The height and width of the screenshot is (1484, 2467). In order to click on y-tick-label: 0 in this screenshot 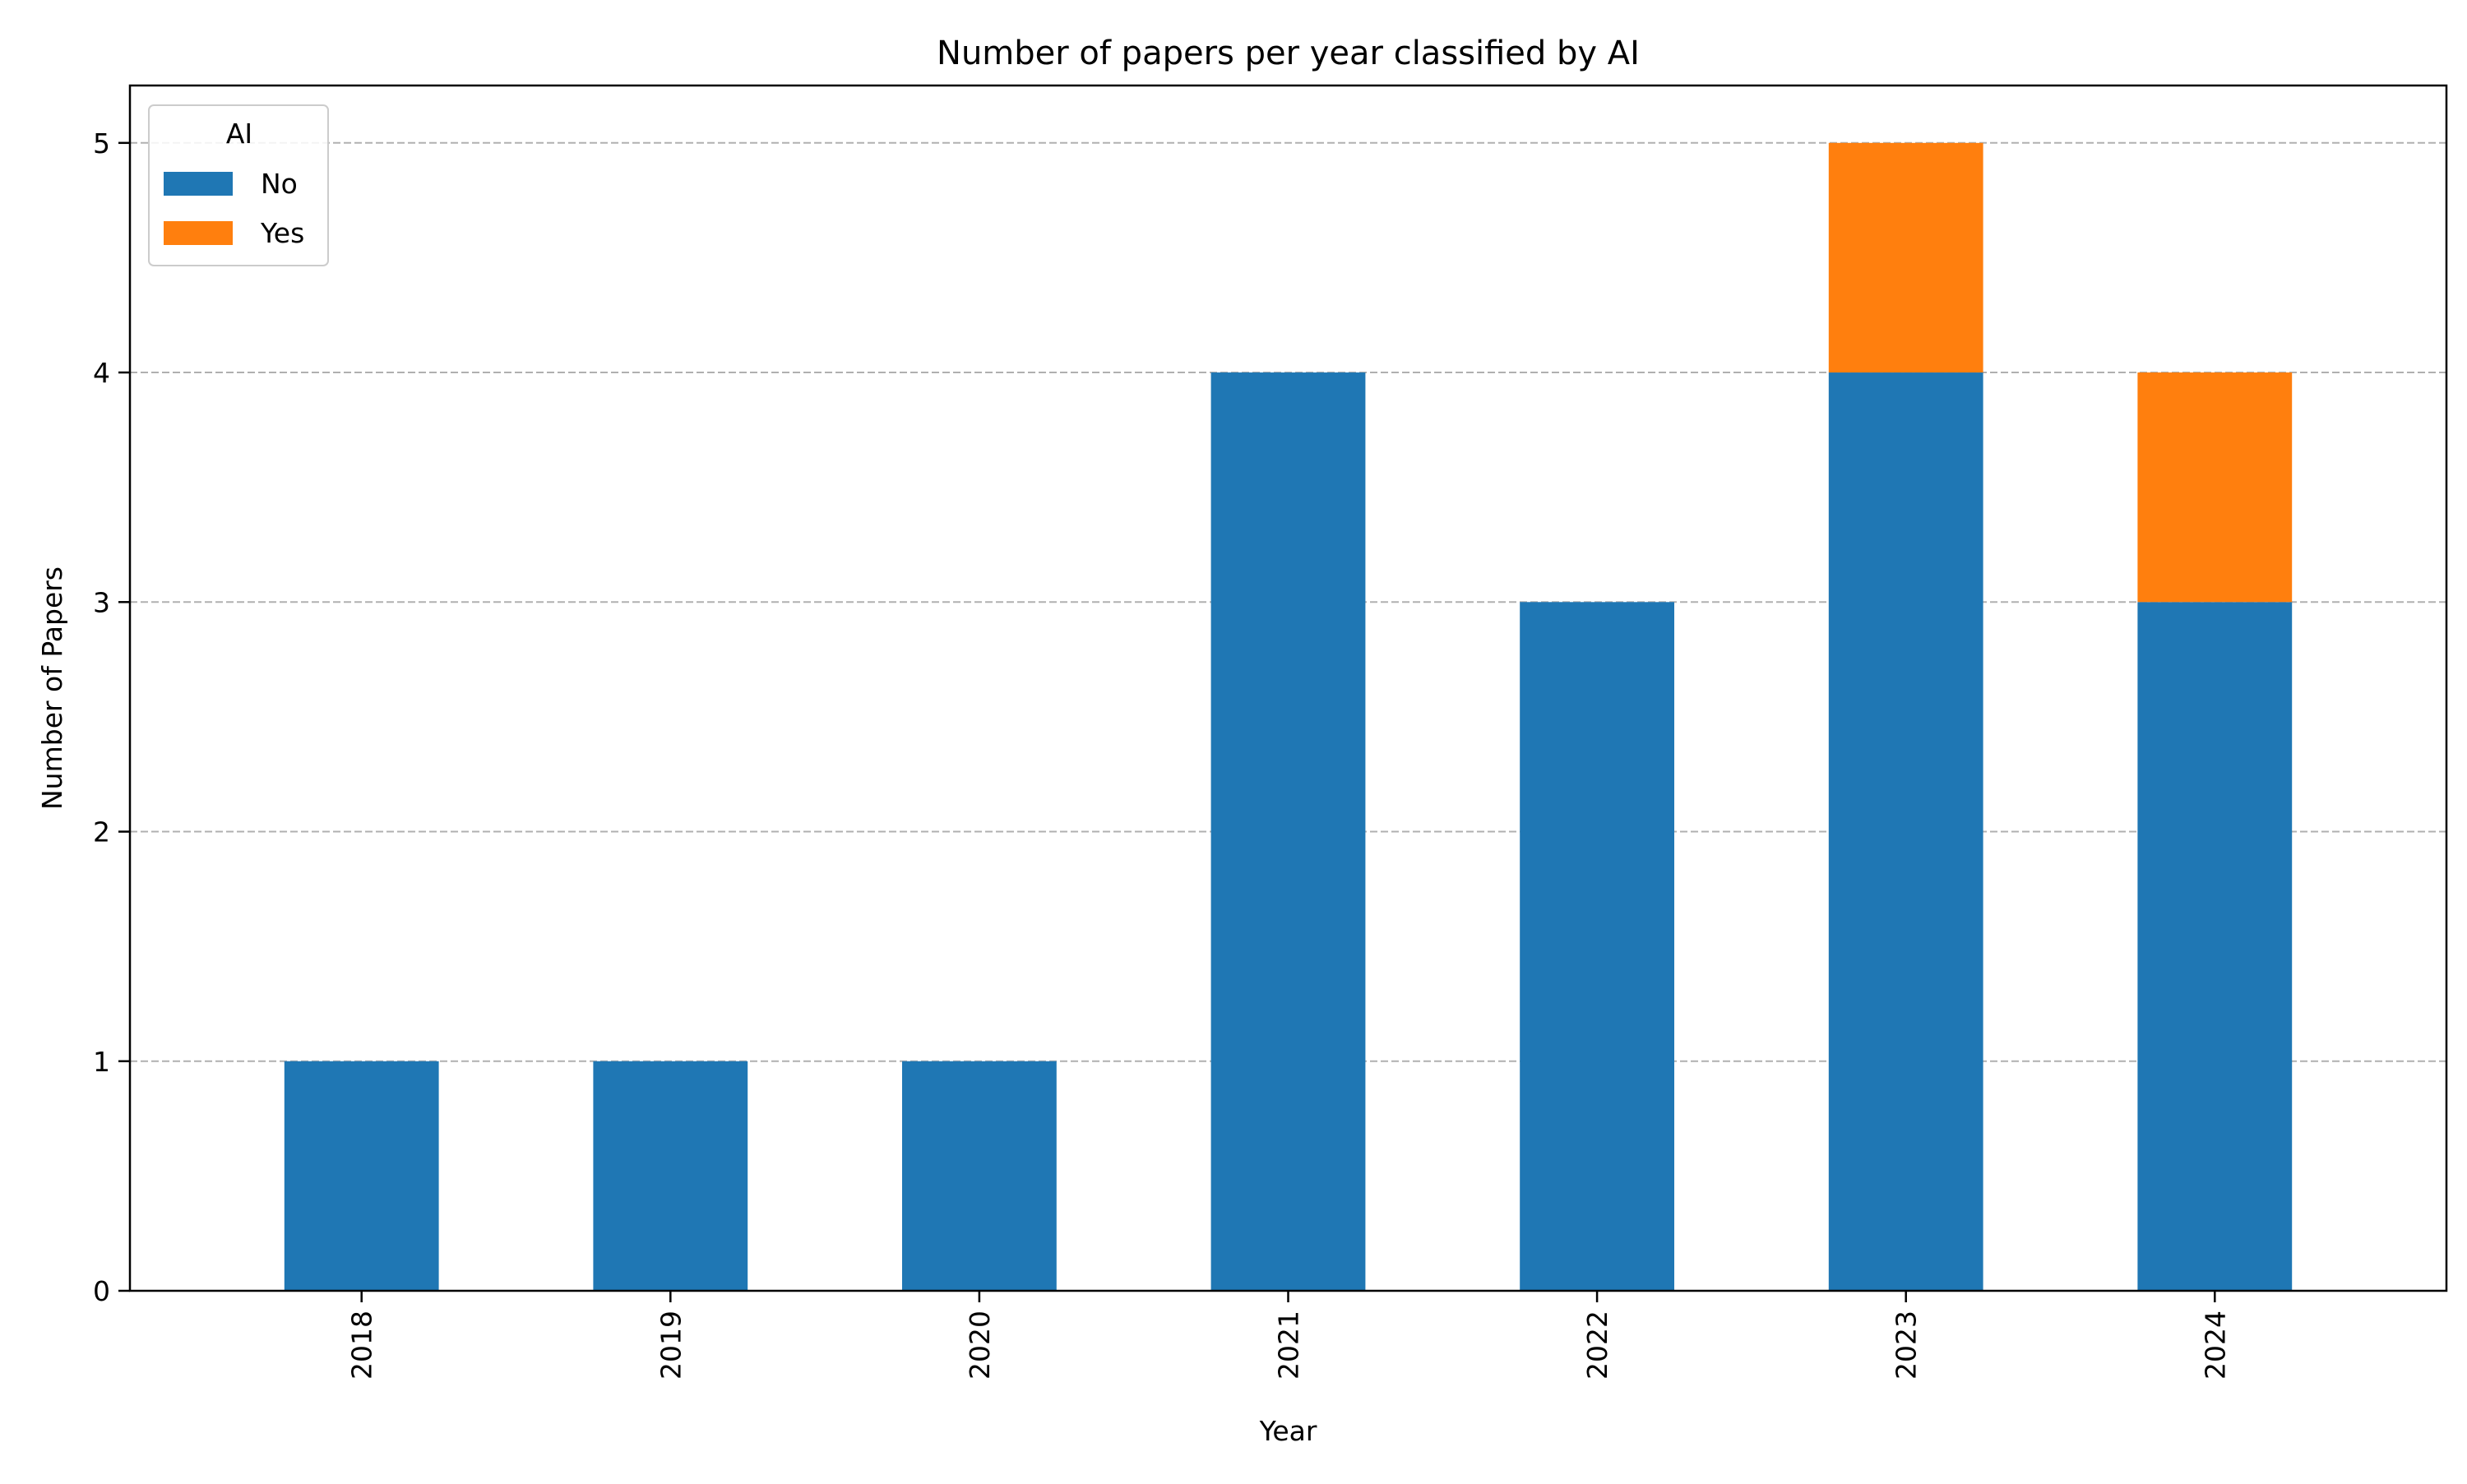, I will do `click(102, 1291)`.